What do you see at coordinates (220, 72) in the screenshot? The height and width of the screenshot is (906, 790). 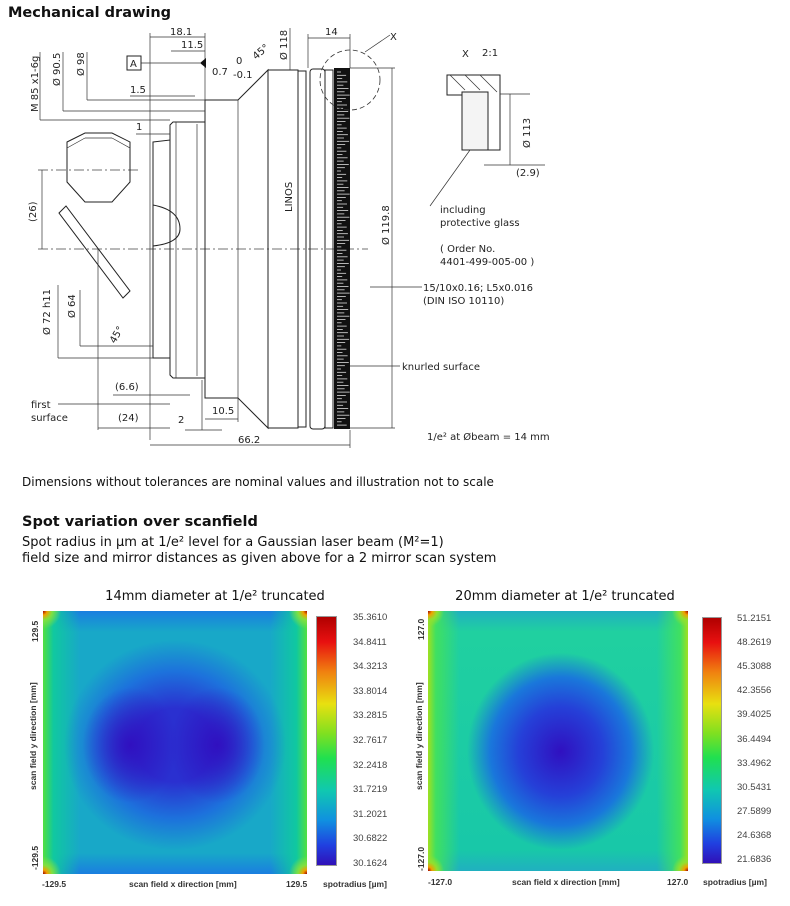 I see `dim-0-7: 0.7` at bounding box center [220, 72].